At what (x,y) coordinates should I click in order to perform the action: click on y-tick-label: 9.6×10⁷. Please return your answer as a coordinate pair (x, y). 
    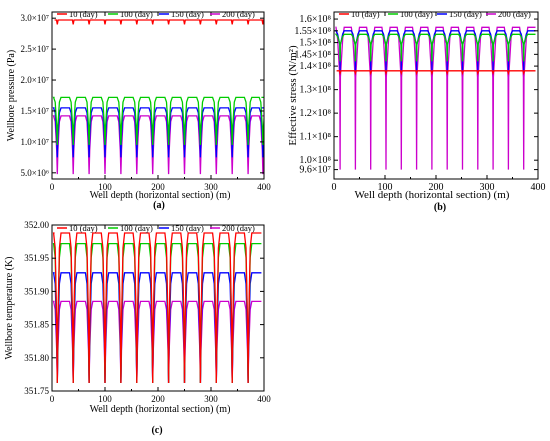
    Looking at the image, I should click on (315, 170).